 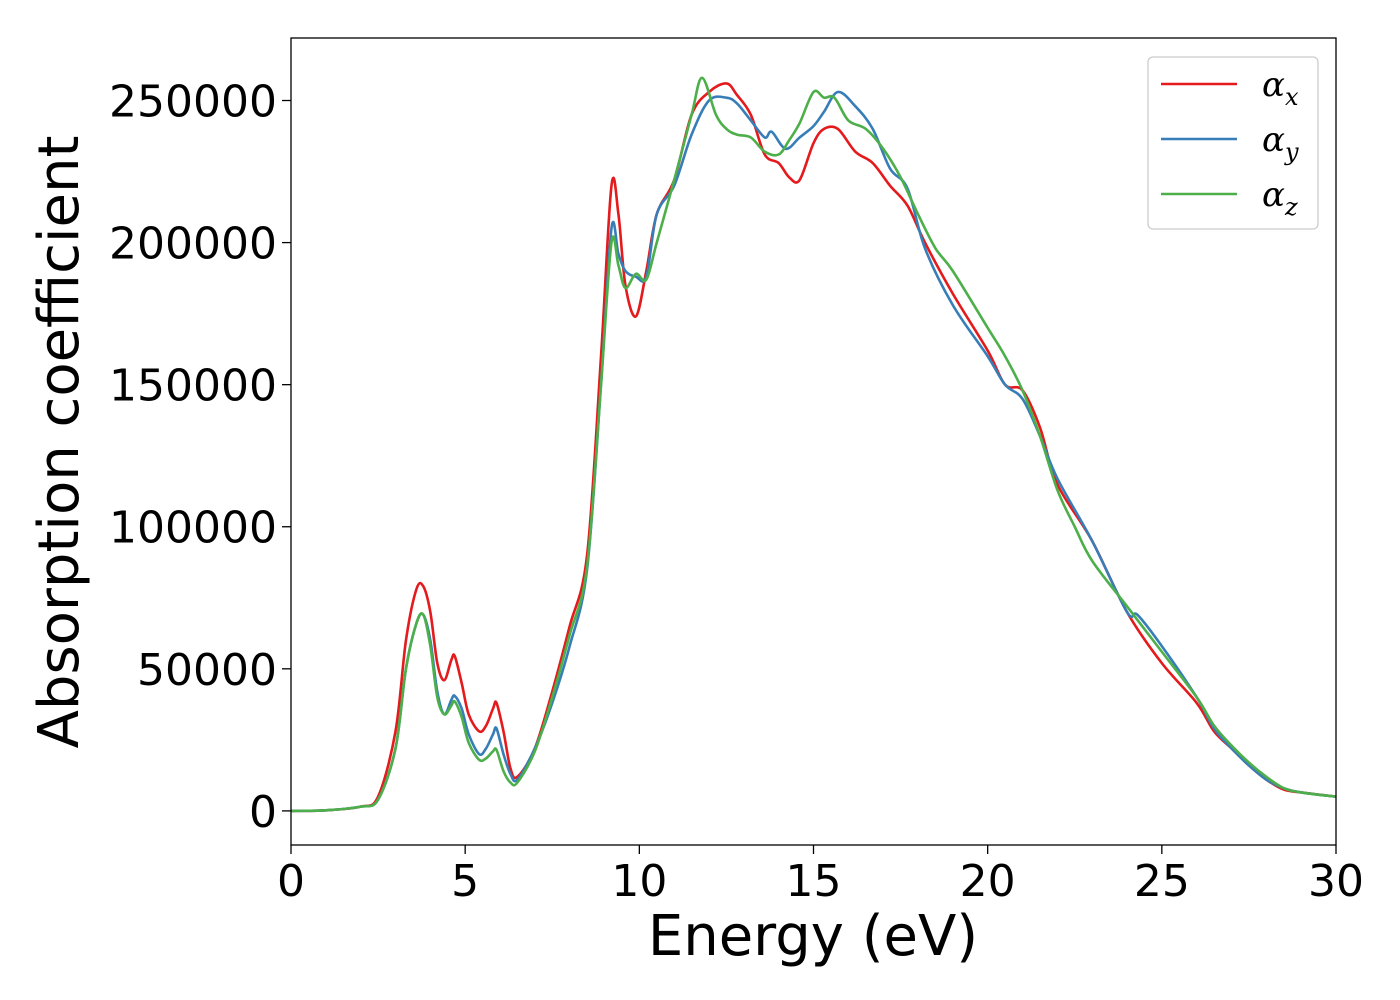 What do you see at coordinates (1336, 881) in the screenshot?
I see `x-tick-label: 30` at bounding box center [1336, 881].